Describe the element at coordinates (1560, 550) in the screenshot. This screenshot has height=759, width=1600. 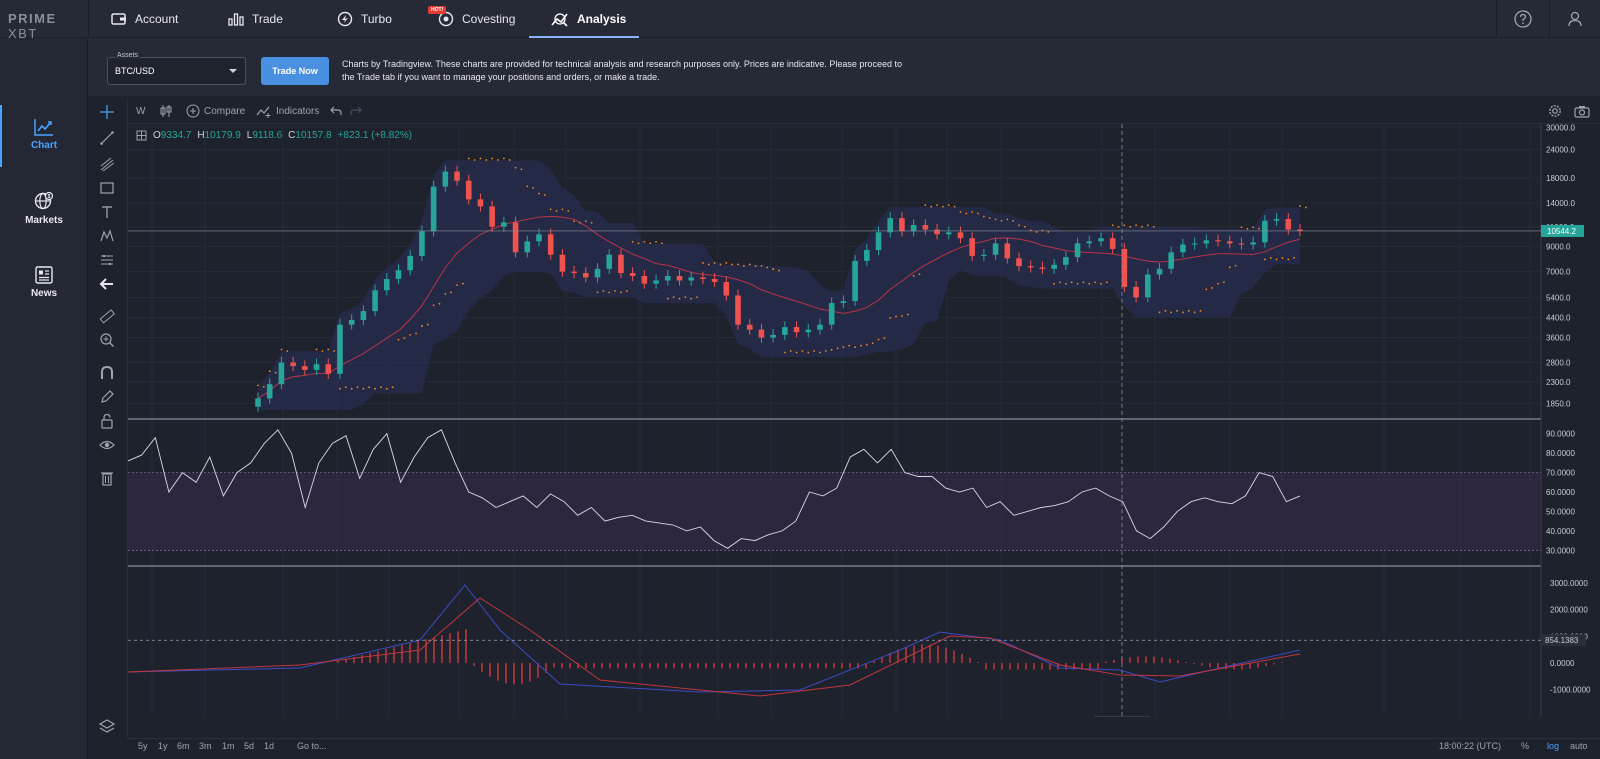
I see `rsi-axis-label: 30.0000` at that location.